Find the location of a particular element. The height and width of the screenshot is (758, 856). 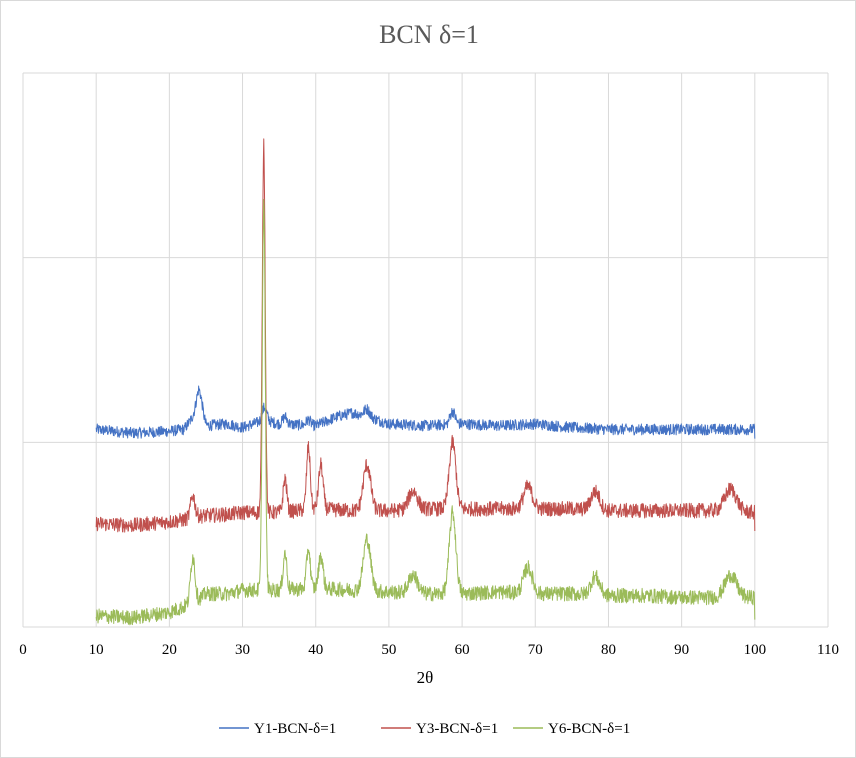

x-tick-label: 10 is located at coordinates (96, 650).